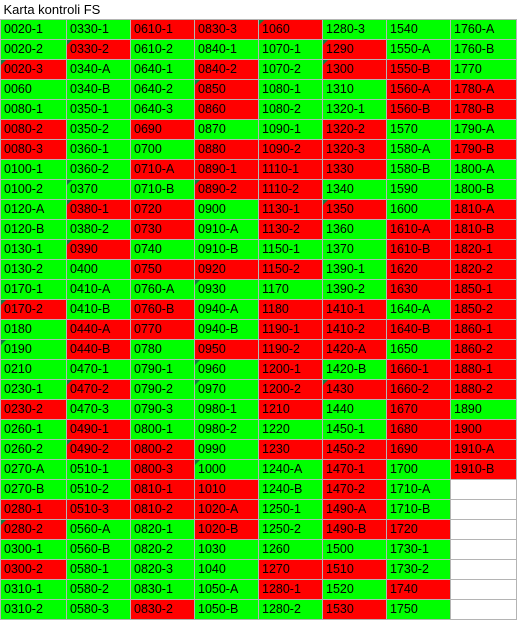 This screenshot has height=622, width=517. What do you see at coordinates (162, 389) in the screenshot?
I see `cell-0790-2: 0790-2` at bounding box center [162, 389].